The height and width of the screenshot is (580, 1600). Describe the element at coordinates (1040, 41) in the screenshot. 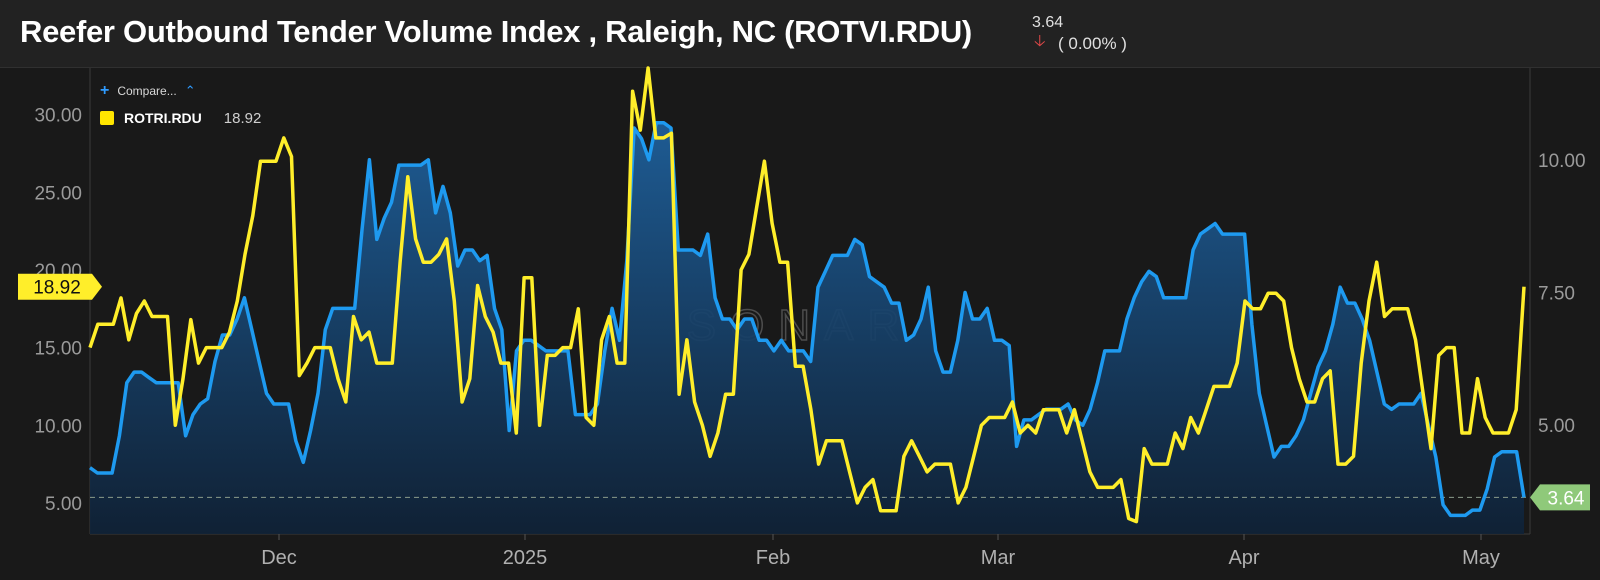

I see `arrow-down-icon: 🡣` at that location.